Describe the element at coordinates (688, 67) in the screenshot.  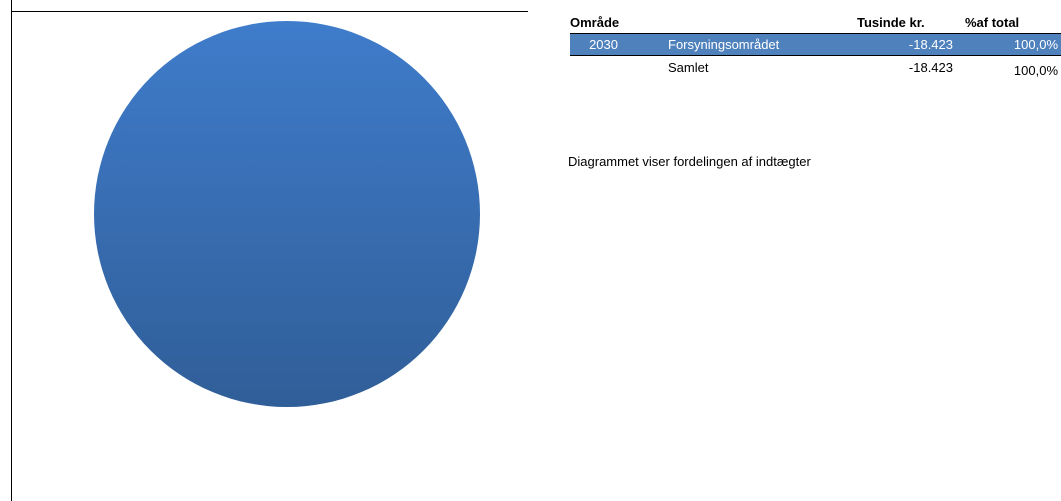
I see `total-label: Samlet` at that location.